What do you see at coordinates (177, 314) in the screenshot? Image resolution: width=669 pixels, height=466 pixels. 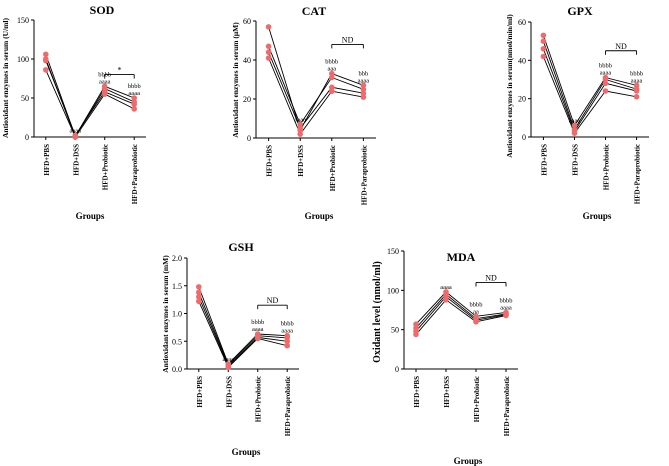 I see `y-tick-label: 1.0` at bounding box center [177, 314].